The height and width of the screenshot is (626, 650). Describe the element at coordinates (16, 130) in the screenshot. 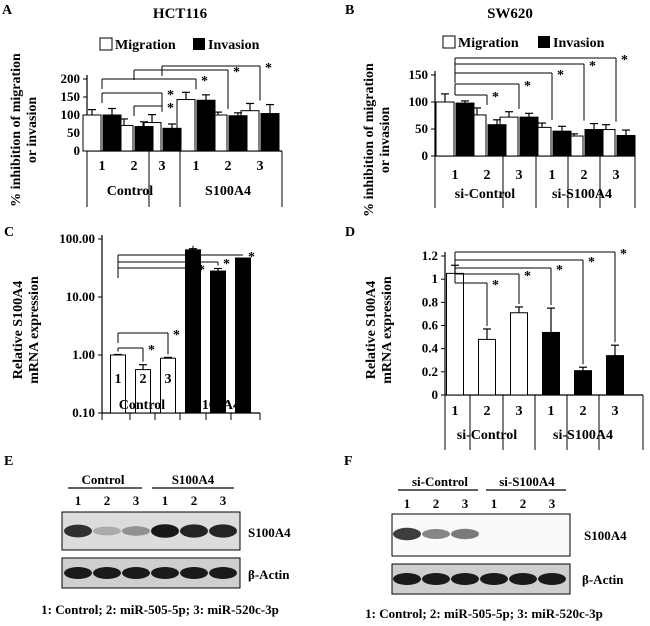

I see `y-axis-label-a-line1: % inhibition of migration` at that location.